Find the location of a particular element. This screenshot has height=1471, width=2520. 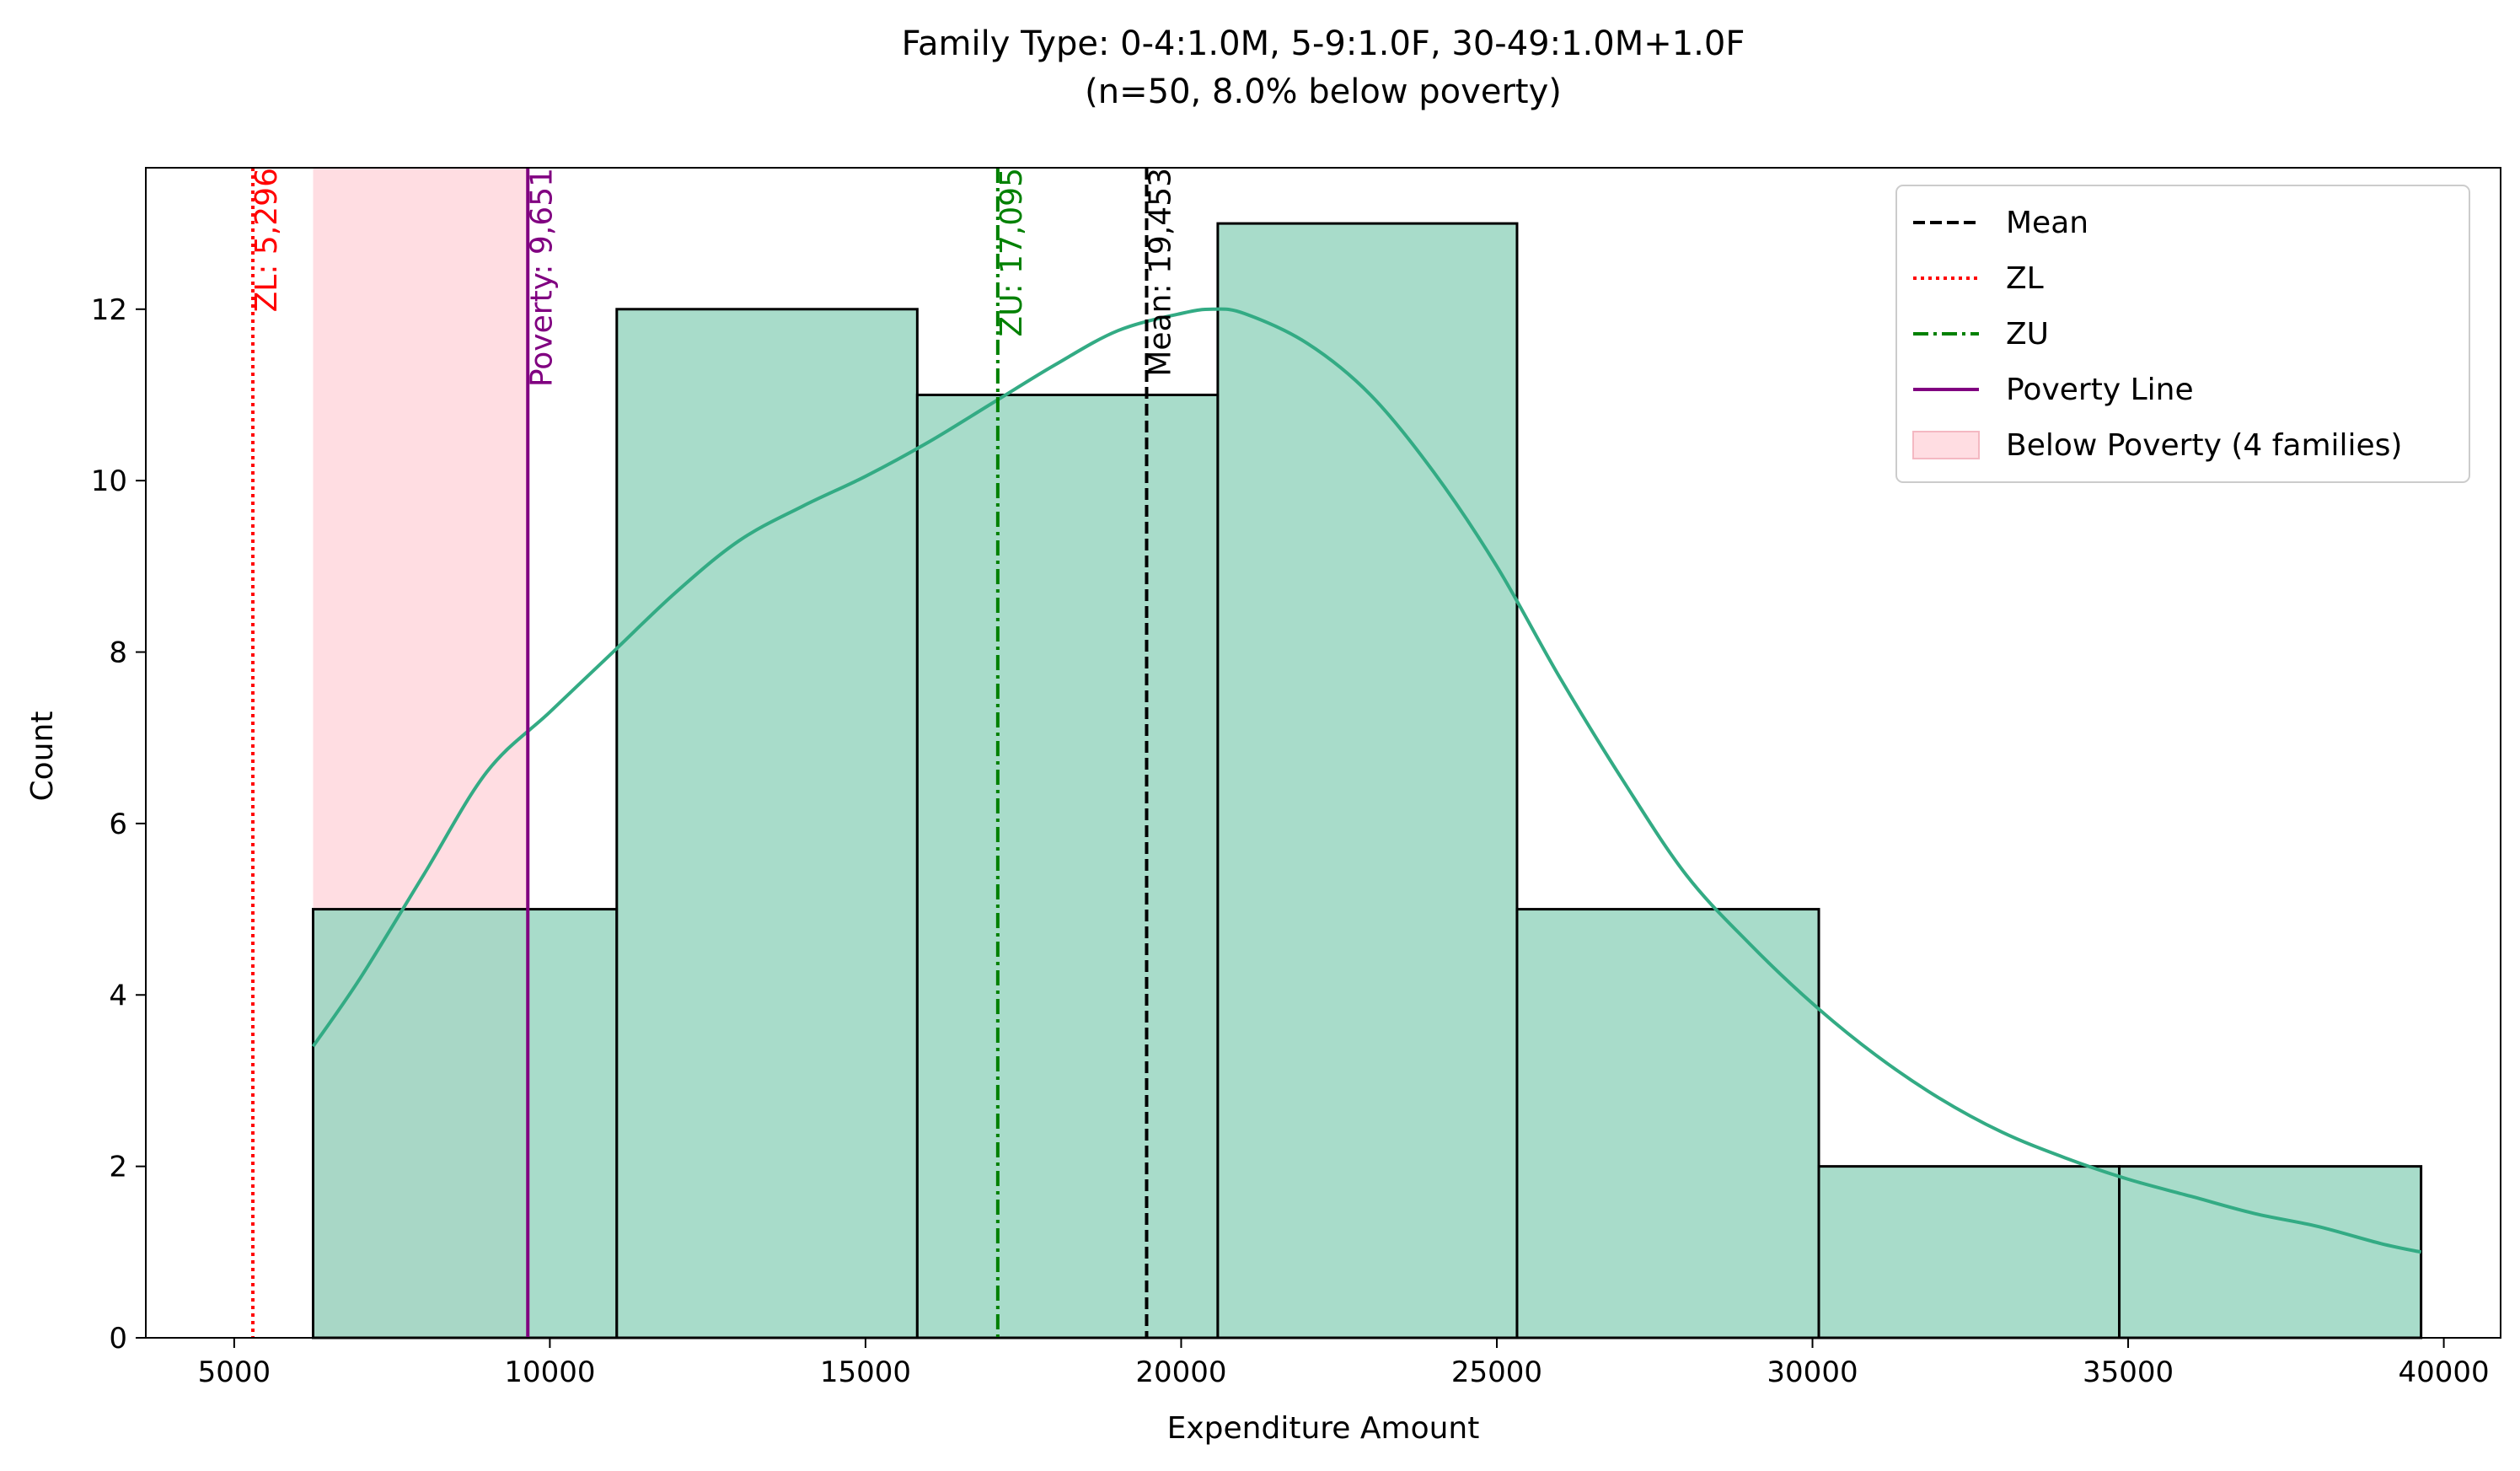

legend-entry-label: ZL is located at coordinates (2025, 278).